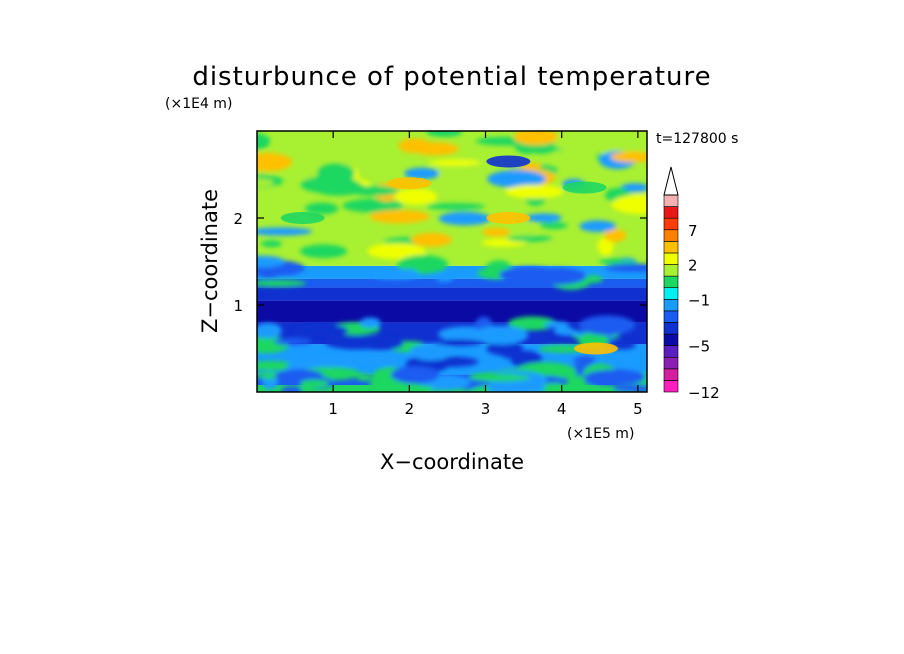 Image resolution: width=904 pixels, height=654 pixels. I want to click on y-unit-label: (×1E4 m), so click(198, 104).